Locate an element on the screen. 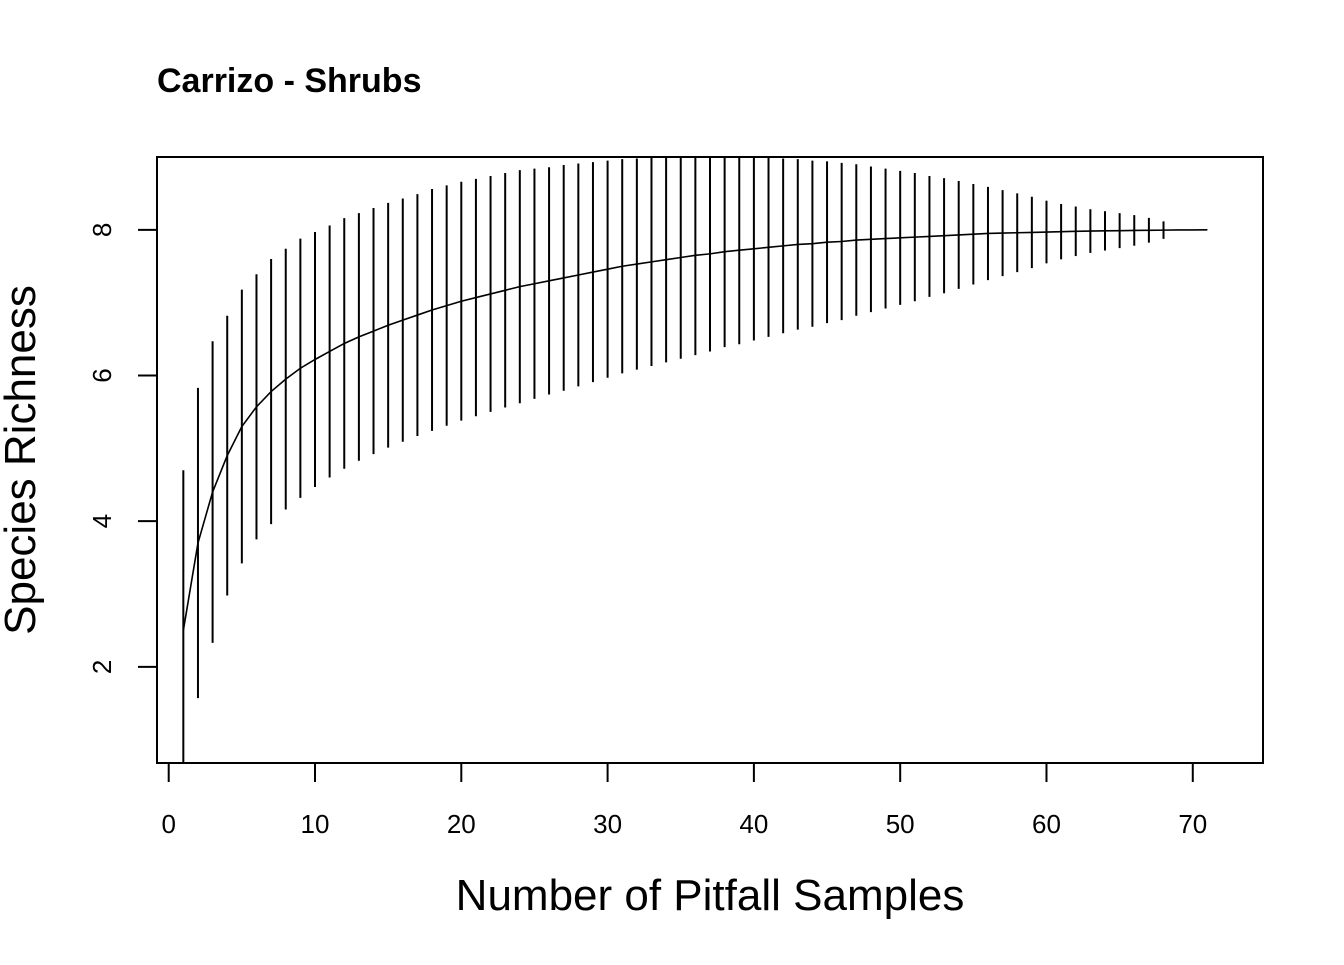 This screenshot has height=965, width=1344. y-tick-label: 6 is located at coordinates (102, 375).